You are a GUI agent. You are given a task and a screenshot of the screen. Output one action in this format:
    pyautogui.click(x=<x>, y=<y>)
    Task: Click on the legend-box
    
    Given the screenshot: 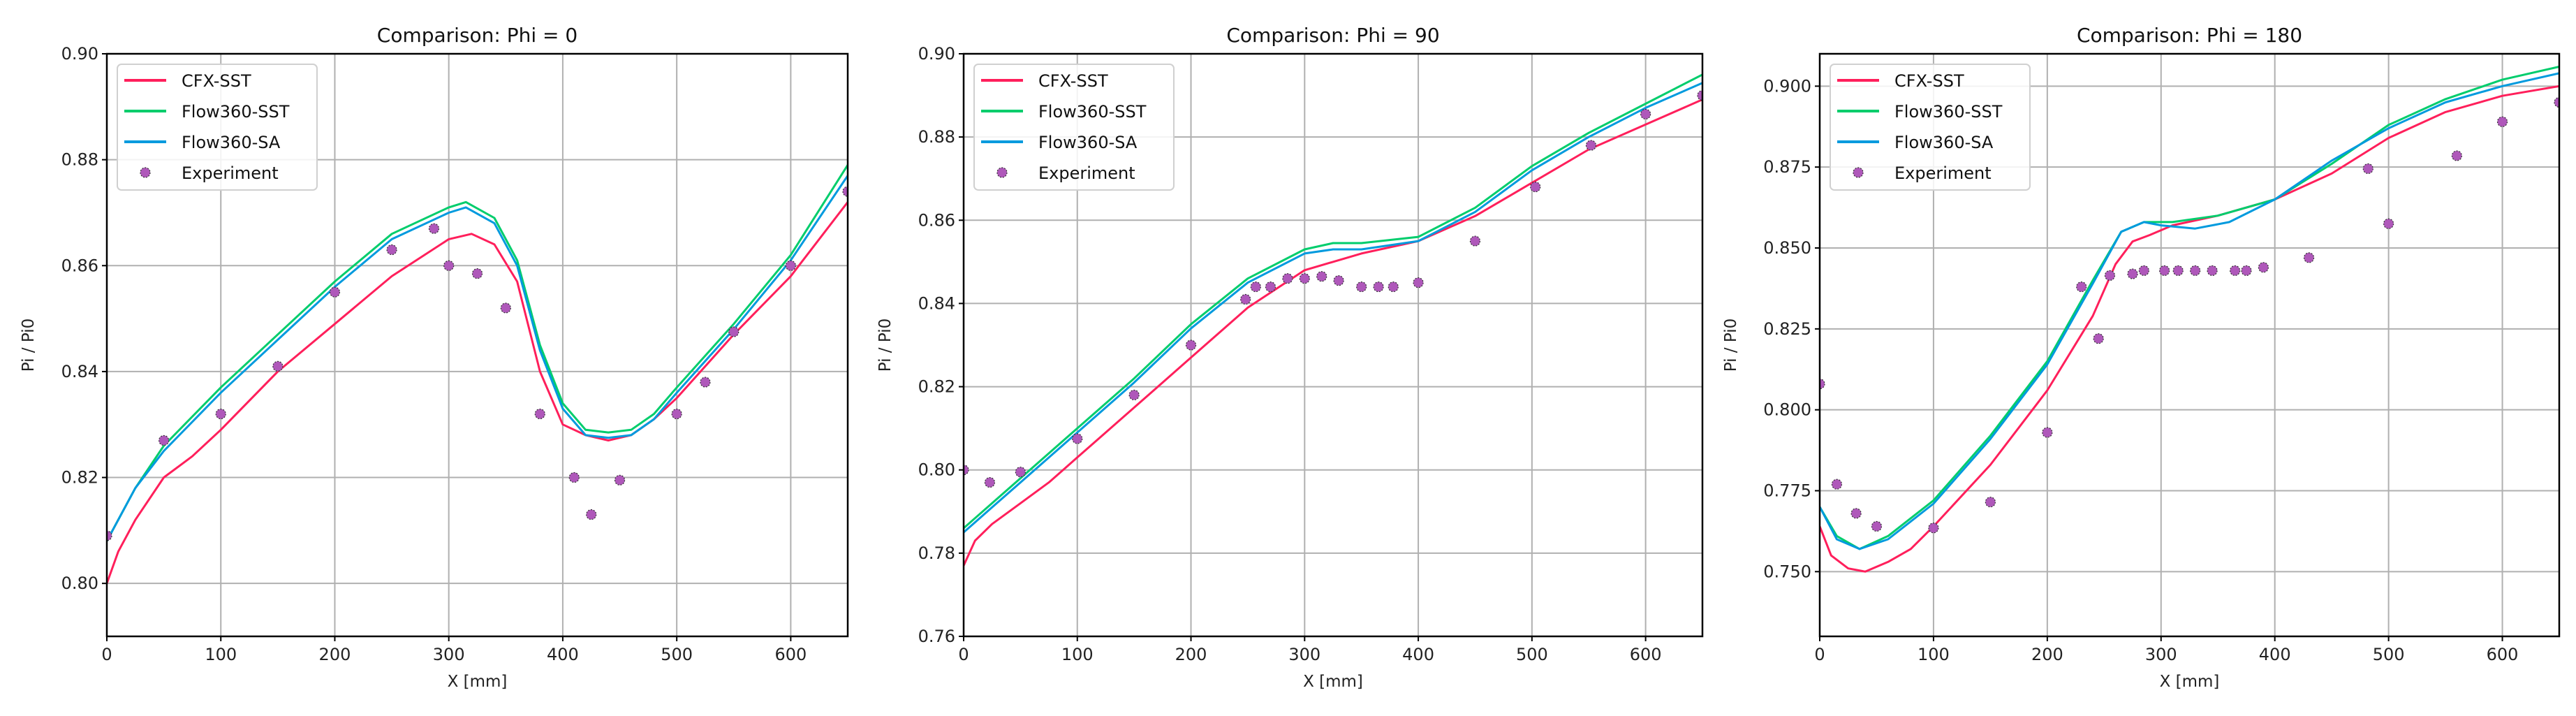 What is the action you would take?
    pyautogui.click(x=1930, y=127)
    